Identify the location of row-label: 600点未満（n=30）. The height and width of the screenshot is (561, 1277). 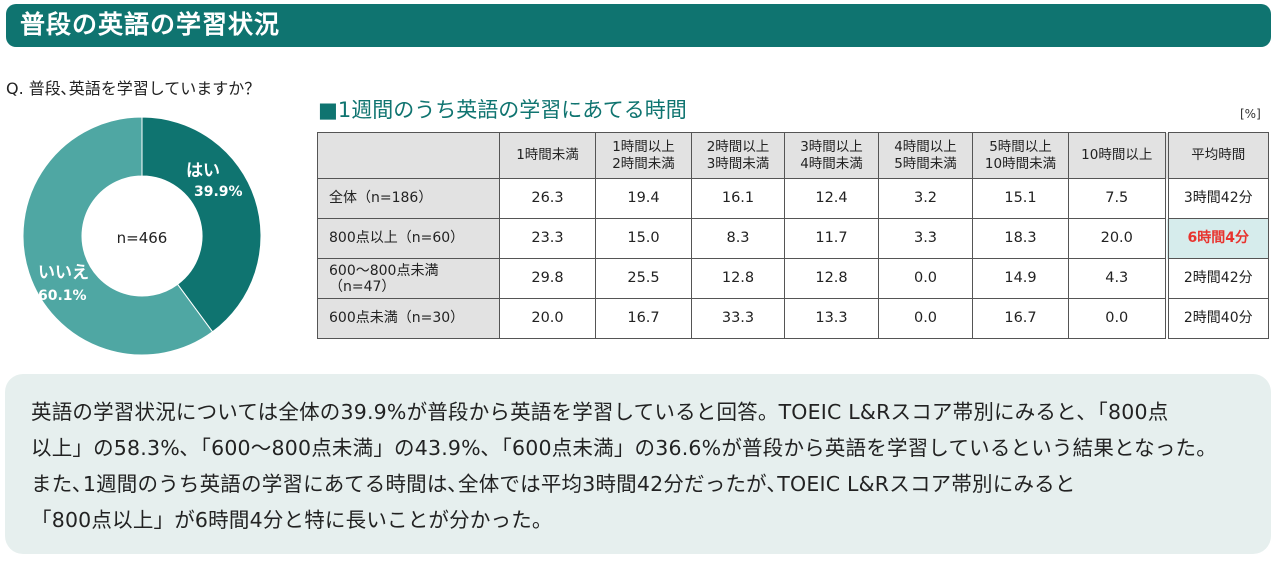
(408, 318).